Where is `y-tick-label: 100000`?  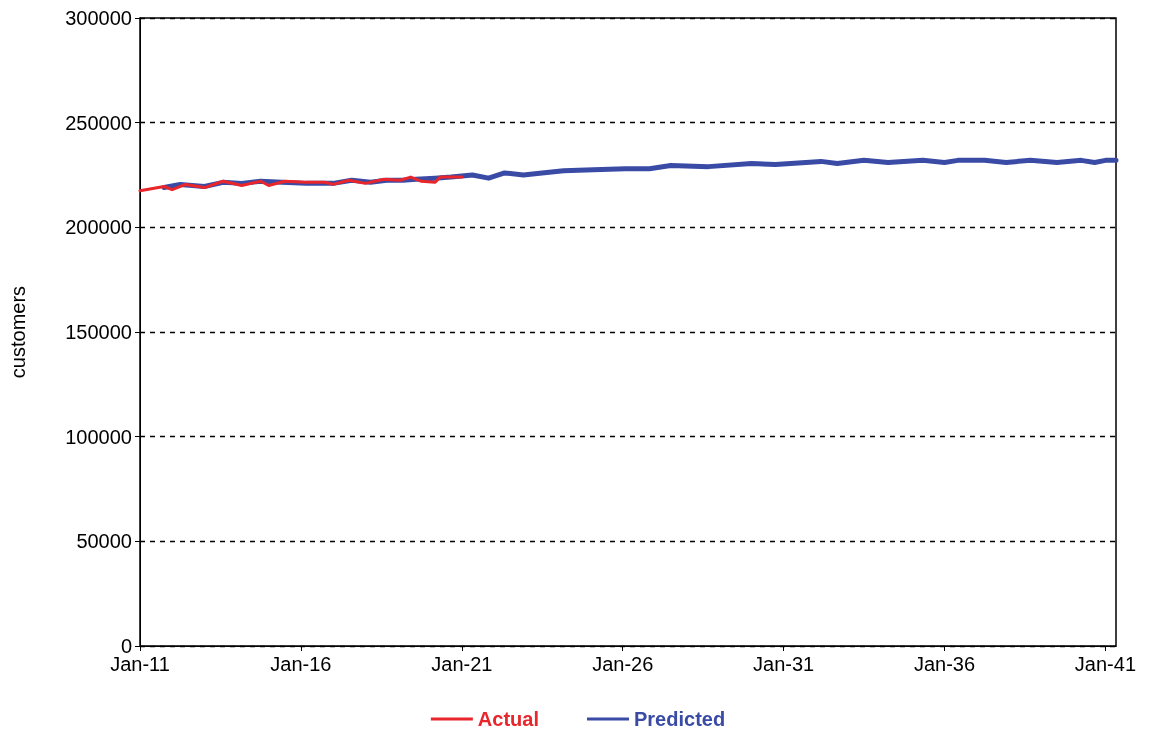
y-tick-label: 100000 is located at coordinates (98, 436).